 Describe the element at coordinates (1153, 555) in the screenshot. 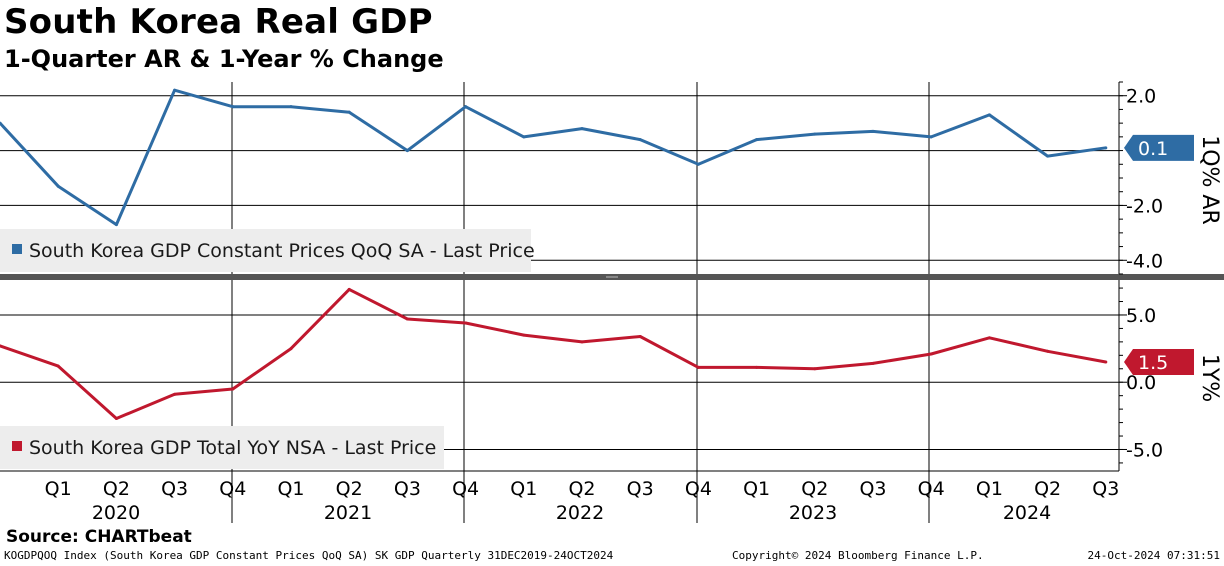

I see `footer-timestamp: 24-Oct-2024 07:31:51` at that location.